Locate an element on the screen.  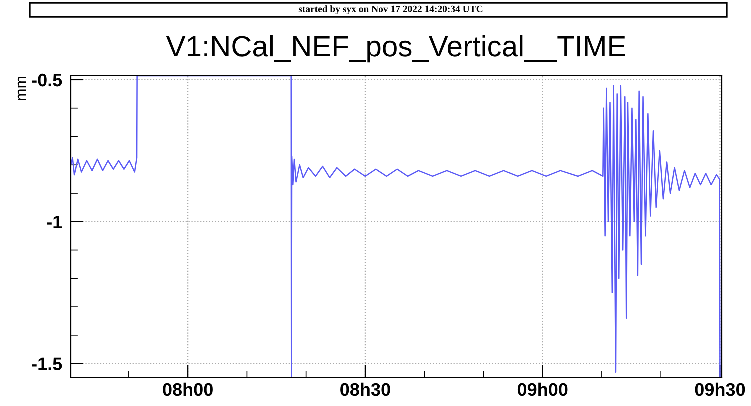
x-tick-label: 08h00 is located at coordinates (188, 389).